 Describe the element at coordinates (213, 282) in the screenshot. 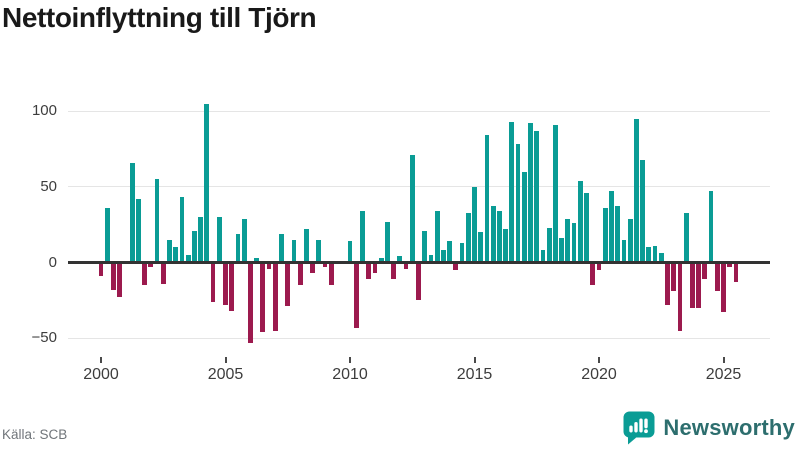

I see `bar-2004-q3` at that location.